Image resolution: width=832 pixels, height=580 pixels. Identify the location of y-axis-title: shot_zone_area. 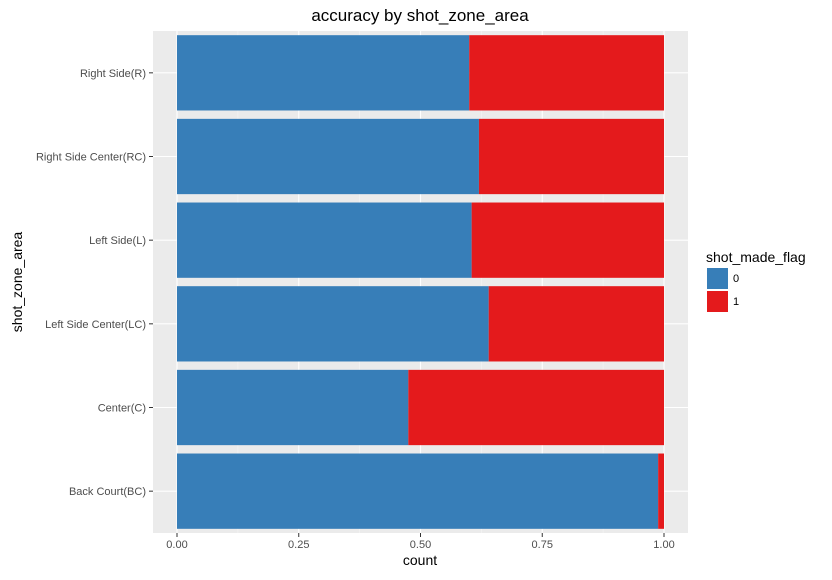
(17, 282).